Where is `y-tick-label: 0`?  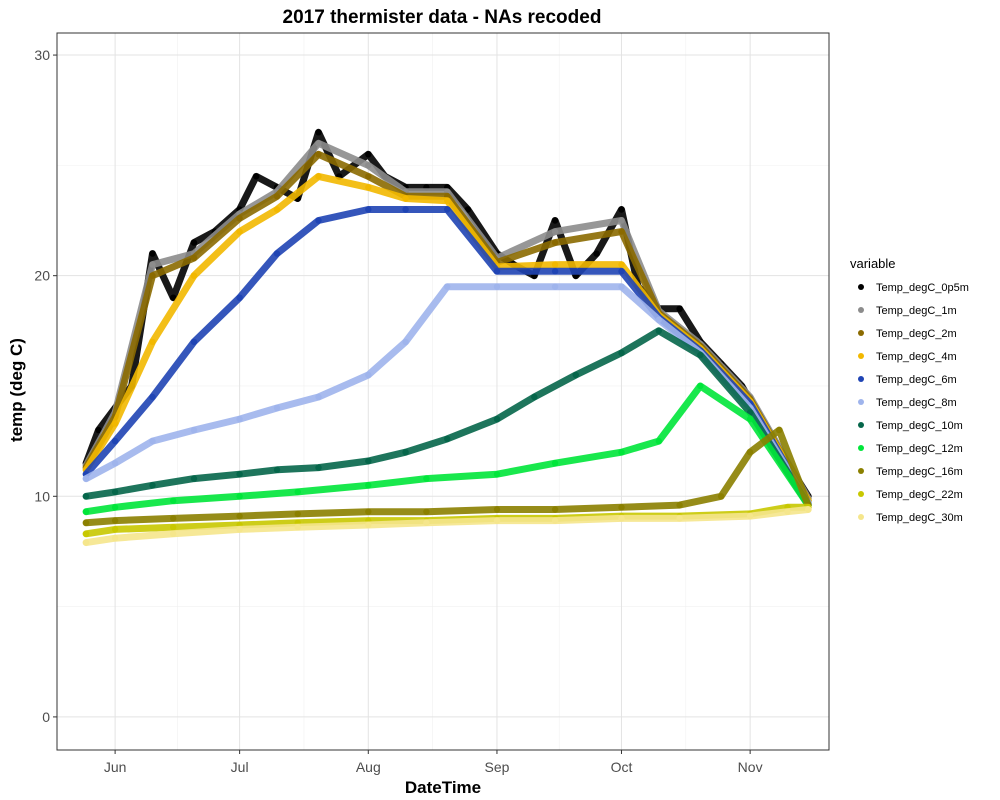 y-tick-label: 0 is located at coordinates (46, 717).